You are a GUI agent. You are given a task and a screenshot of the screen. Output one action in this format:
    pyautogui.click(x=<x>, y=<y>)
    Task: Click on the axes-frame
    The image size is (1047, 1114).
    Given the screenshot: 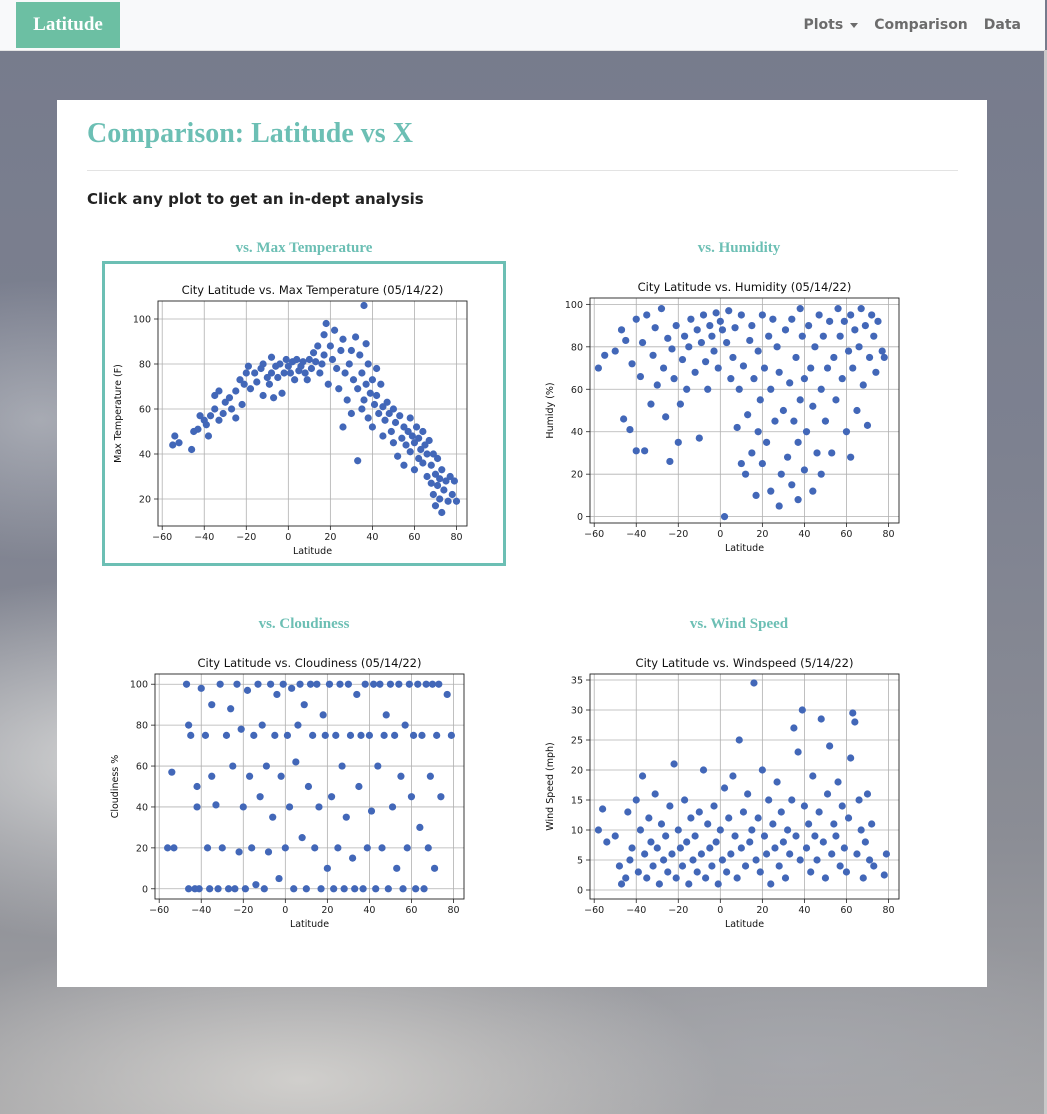 What is the action you would take?
    pyautogui.click(x=309, y=786)
    